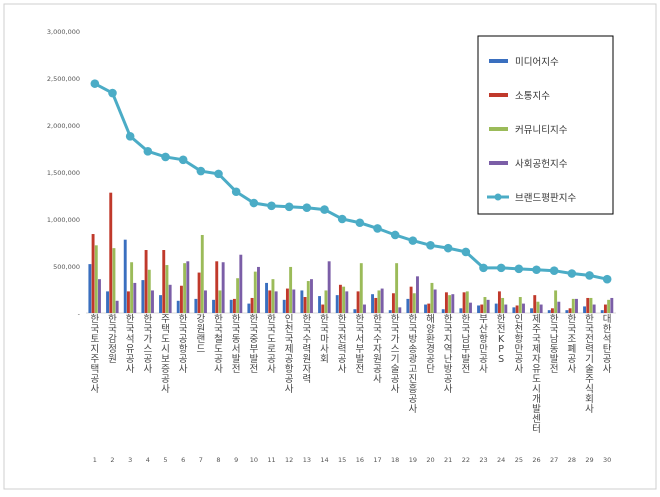 The width and height of the screenshot is (660, 497). Describe the element at coordinates (236, 460) in the screenshot. I see `x-tick-label: 9` at that location.